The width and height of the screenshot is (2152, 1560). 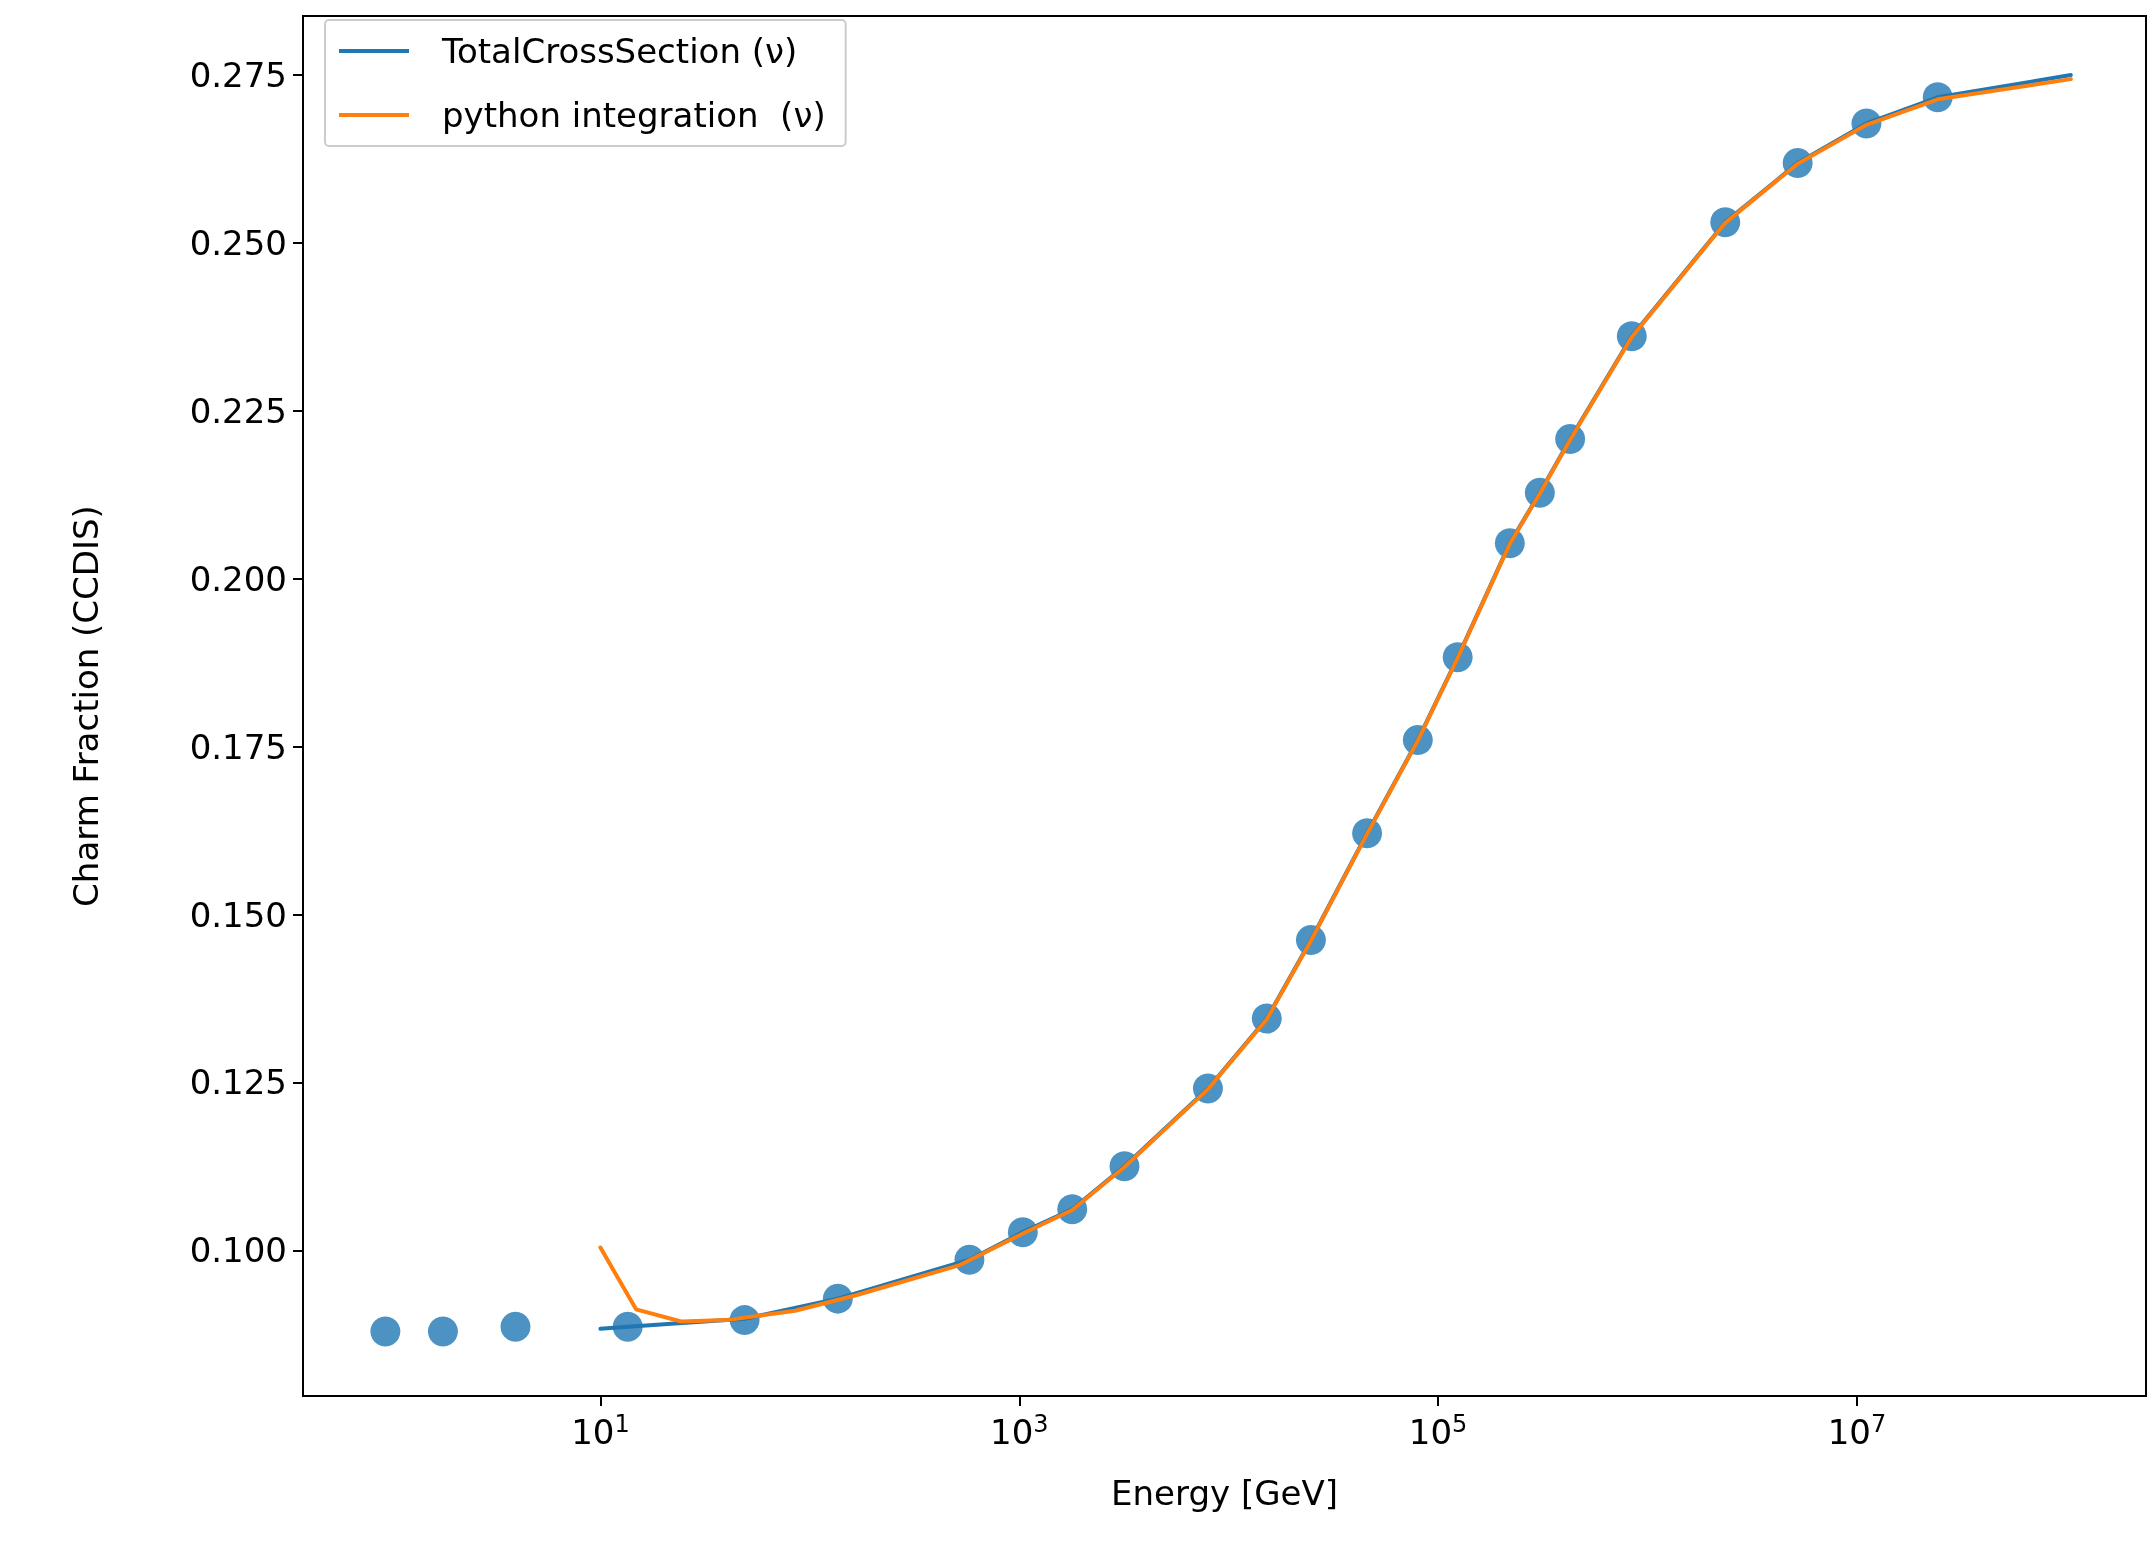 What do you see at coordinates (86, 706) in the screenshot?
I see `y-axis-title: Charm Fraction (CCDIS)` at bounding box center [86, 706].